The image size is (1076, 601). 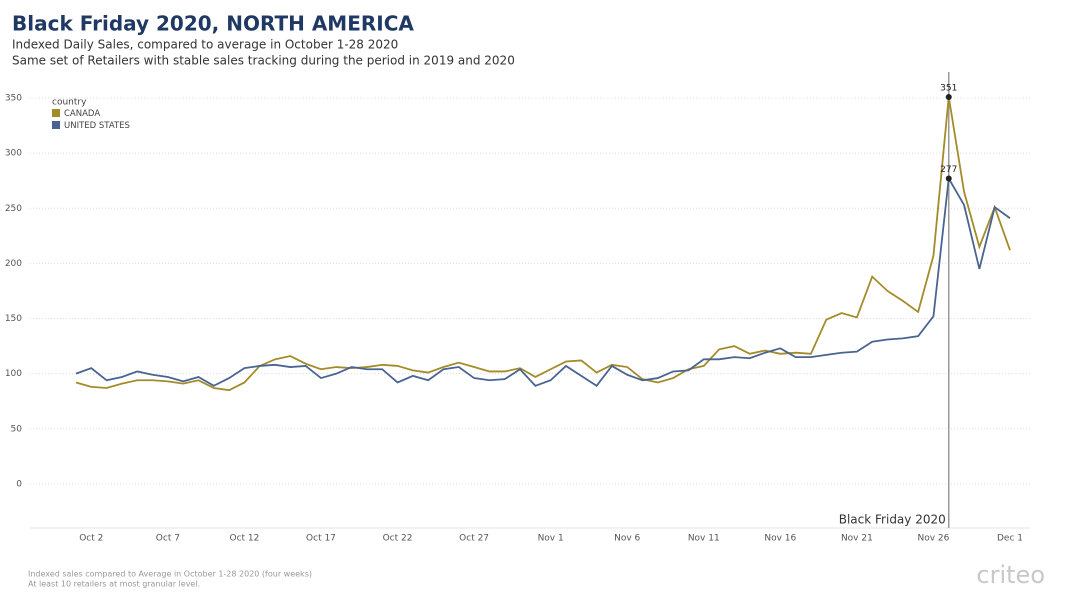 I want to click on x-tick-label: Nov 26, so click(x=933, y=539).